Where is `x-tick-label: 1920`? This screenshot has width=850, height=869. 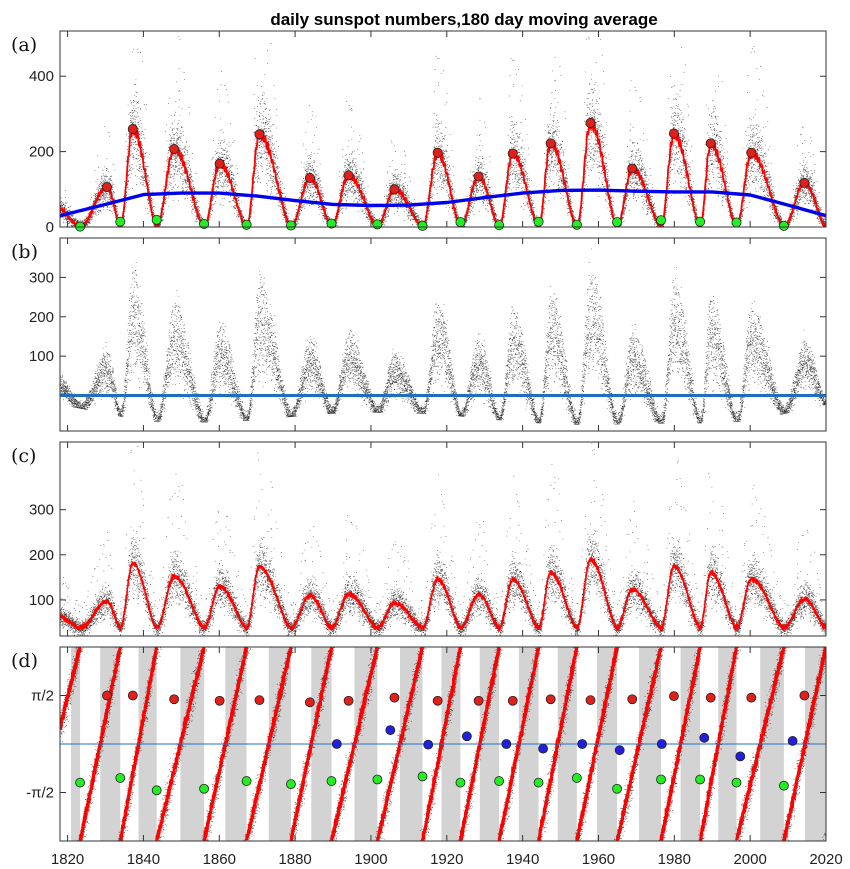 x-tick-label: 1920 is located at coordinates (446, 859).